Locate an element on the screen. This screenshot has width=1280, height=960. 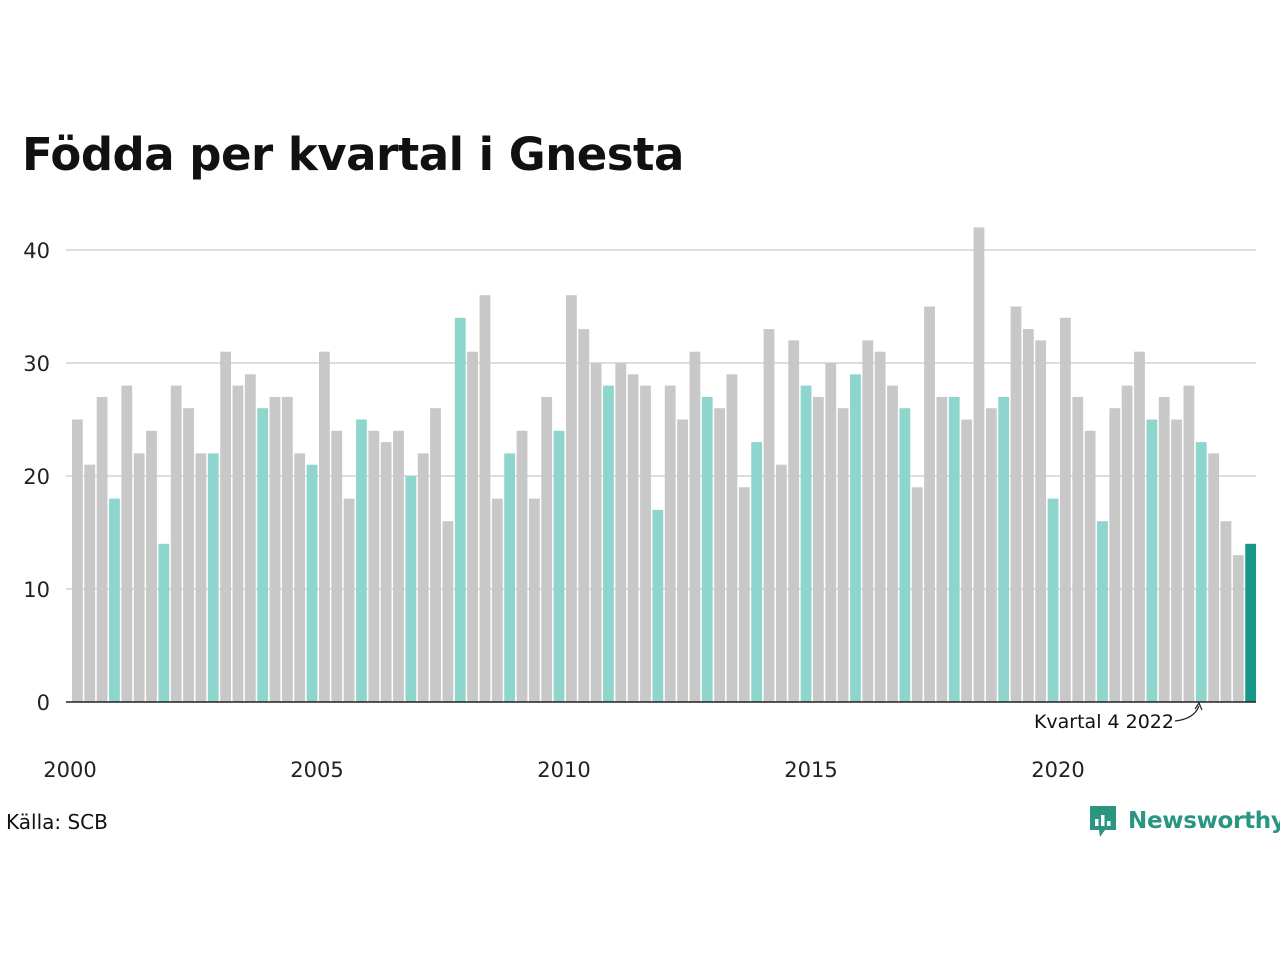
x-tick-label: 2015 is located at coordinates (810, 770).